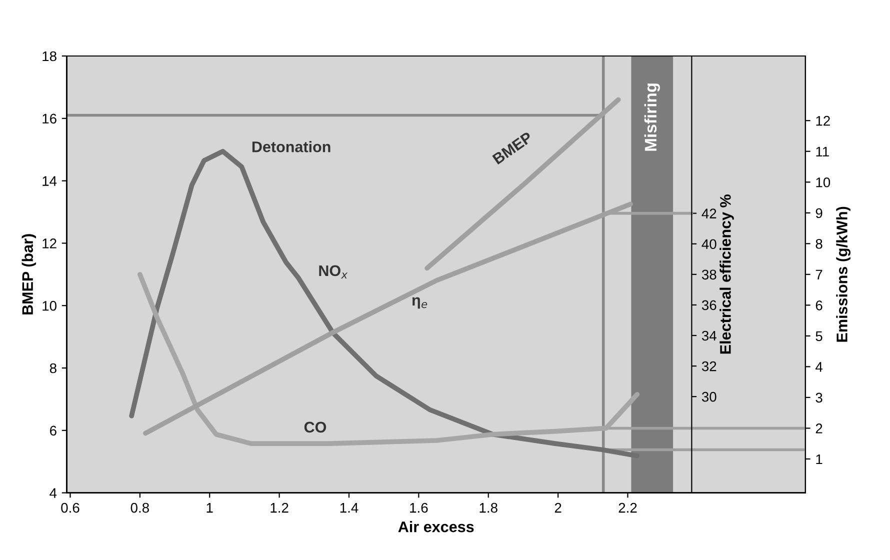  What do you see at coordinates (315, 427) in the screenshot?
I see `series-label: CO` at bounding box center [315, 427].